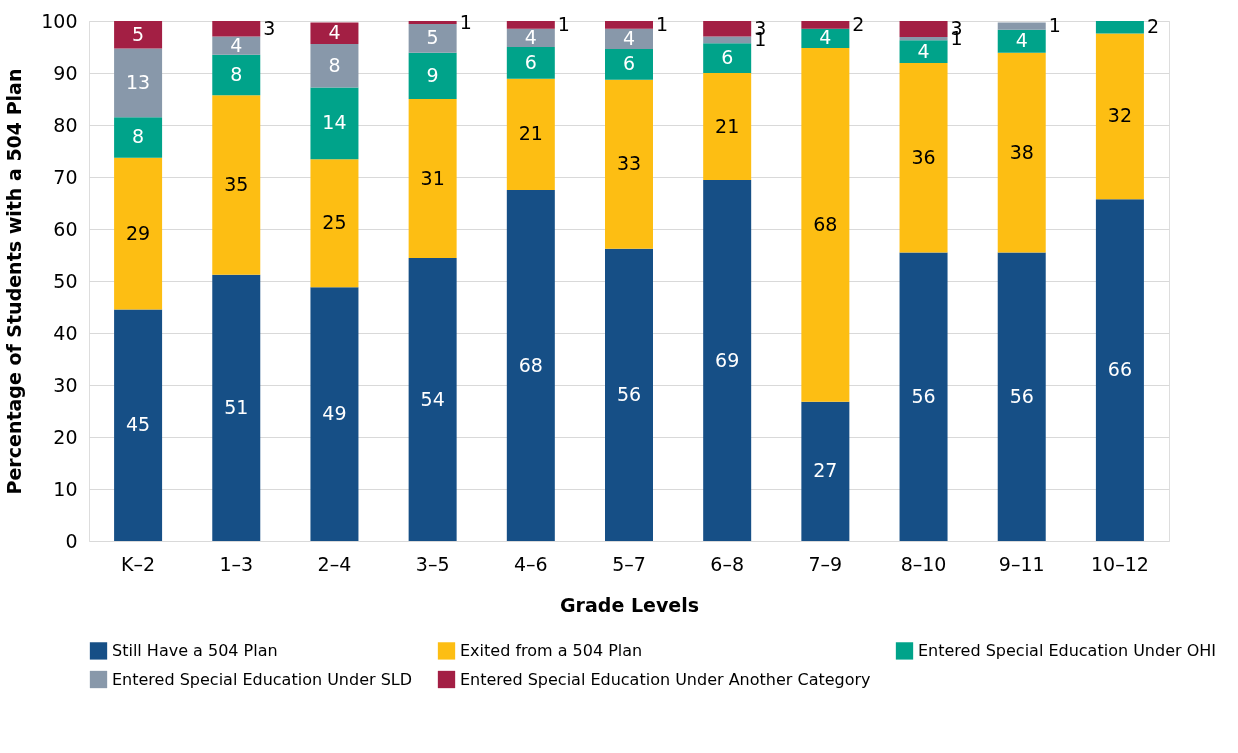 The width and height of the screenshot is (1238, 753). What do you see at coordinates (923, 563) in the screenshot?
I see `x-tick-label: 8–10` at bounding box center [923, 563].